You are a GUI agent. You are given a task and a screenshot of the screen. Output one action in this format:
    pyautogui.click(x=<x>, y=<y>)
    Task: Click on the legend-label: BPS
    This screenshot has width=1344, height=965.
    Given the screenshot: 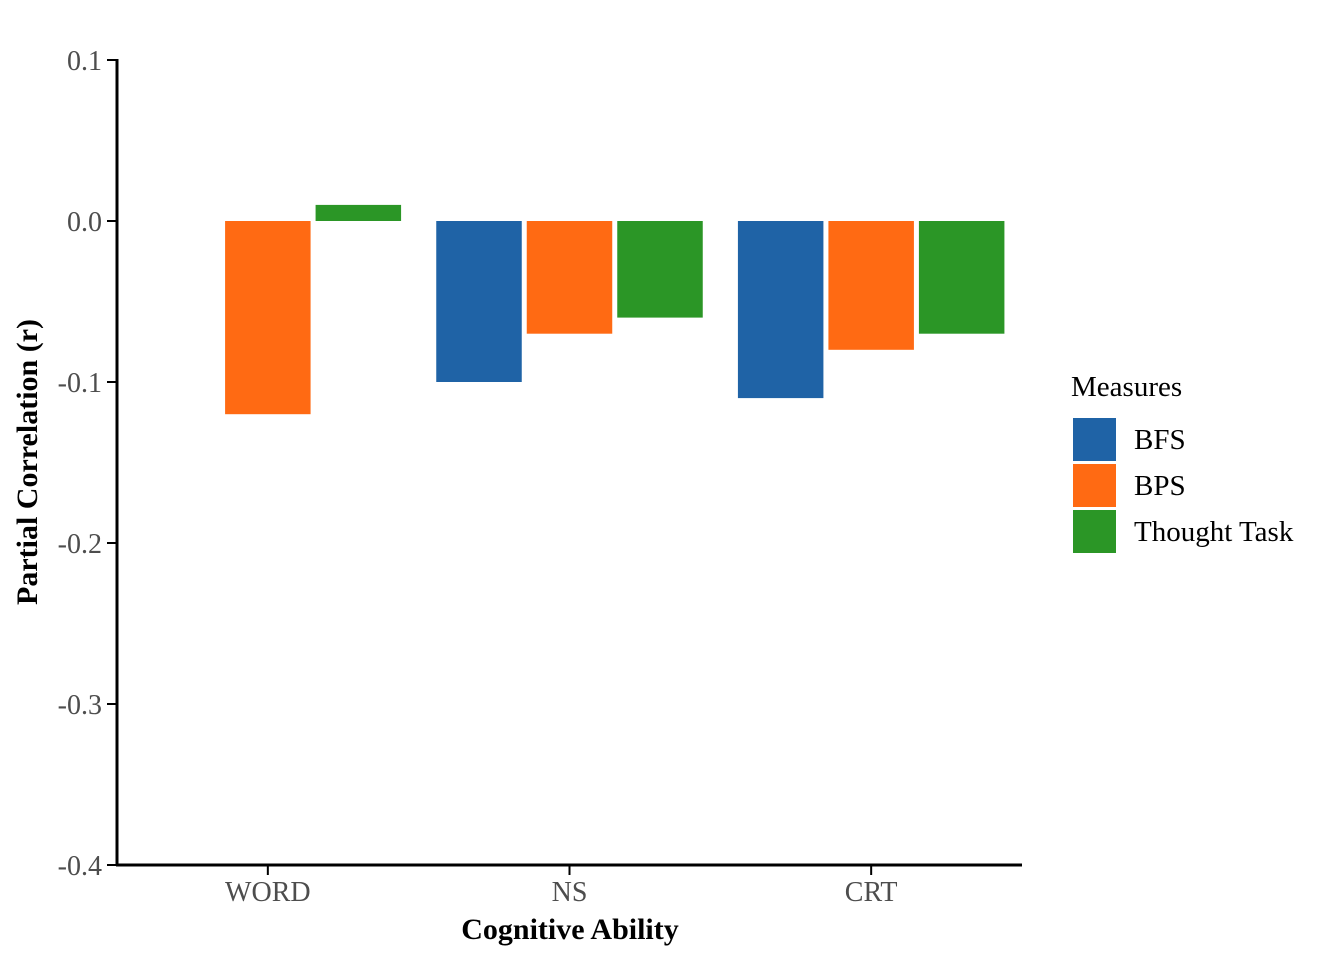 What is the action you would take?
    pyautogui.click(x=1160, y=486)
    